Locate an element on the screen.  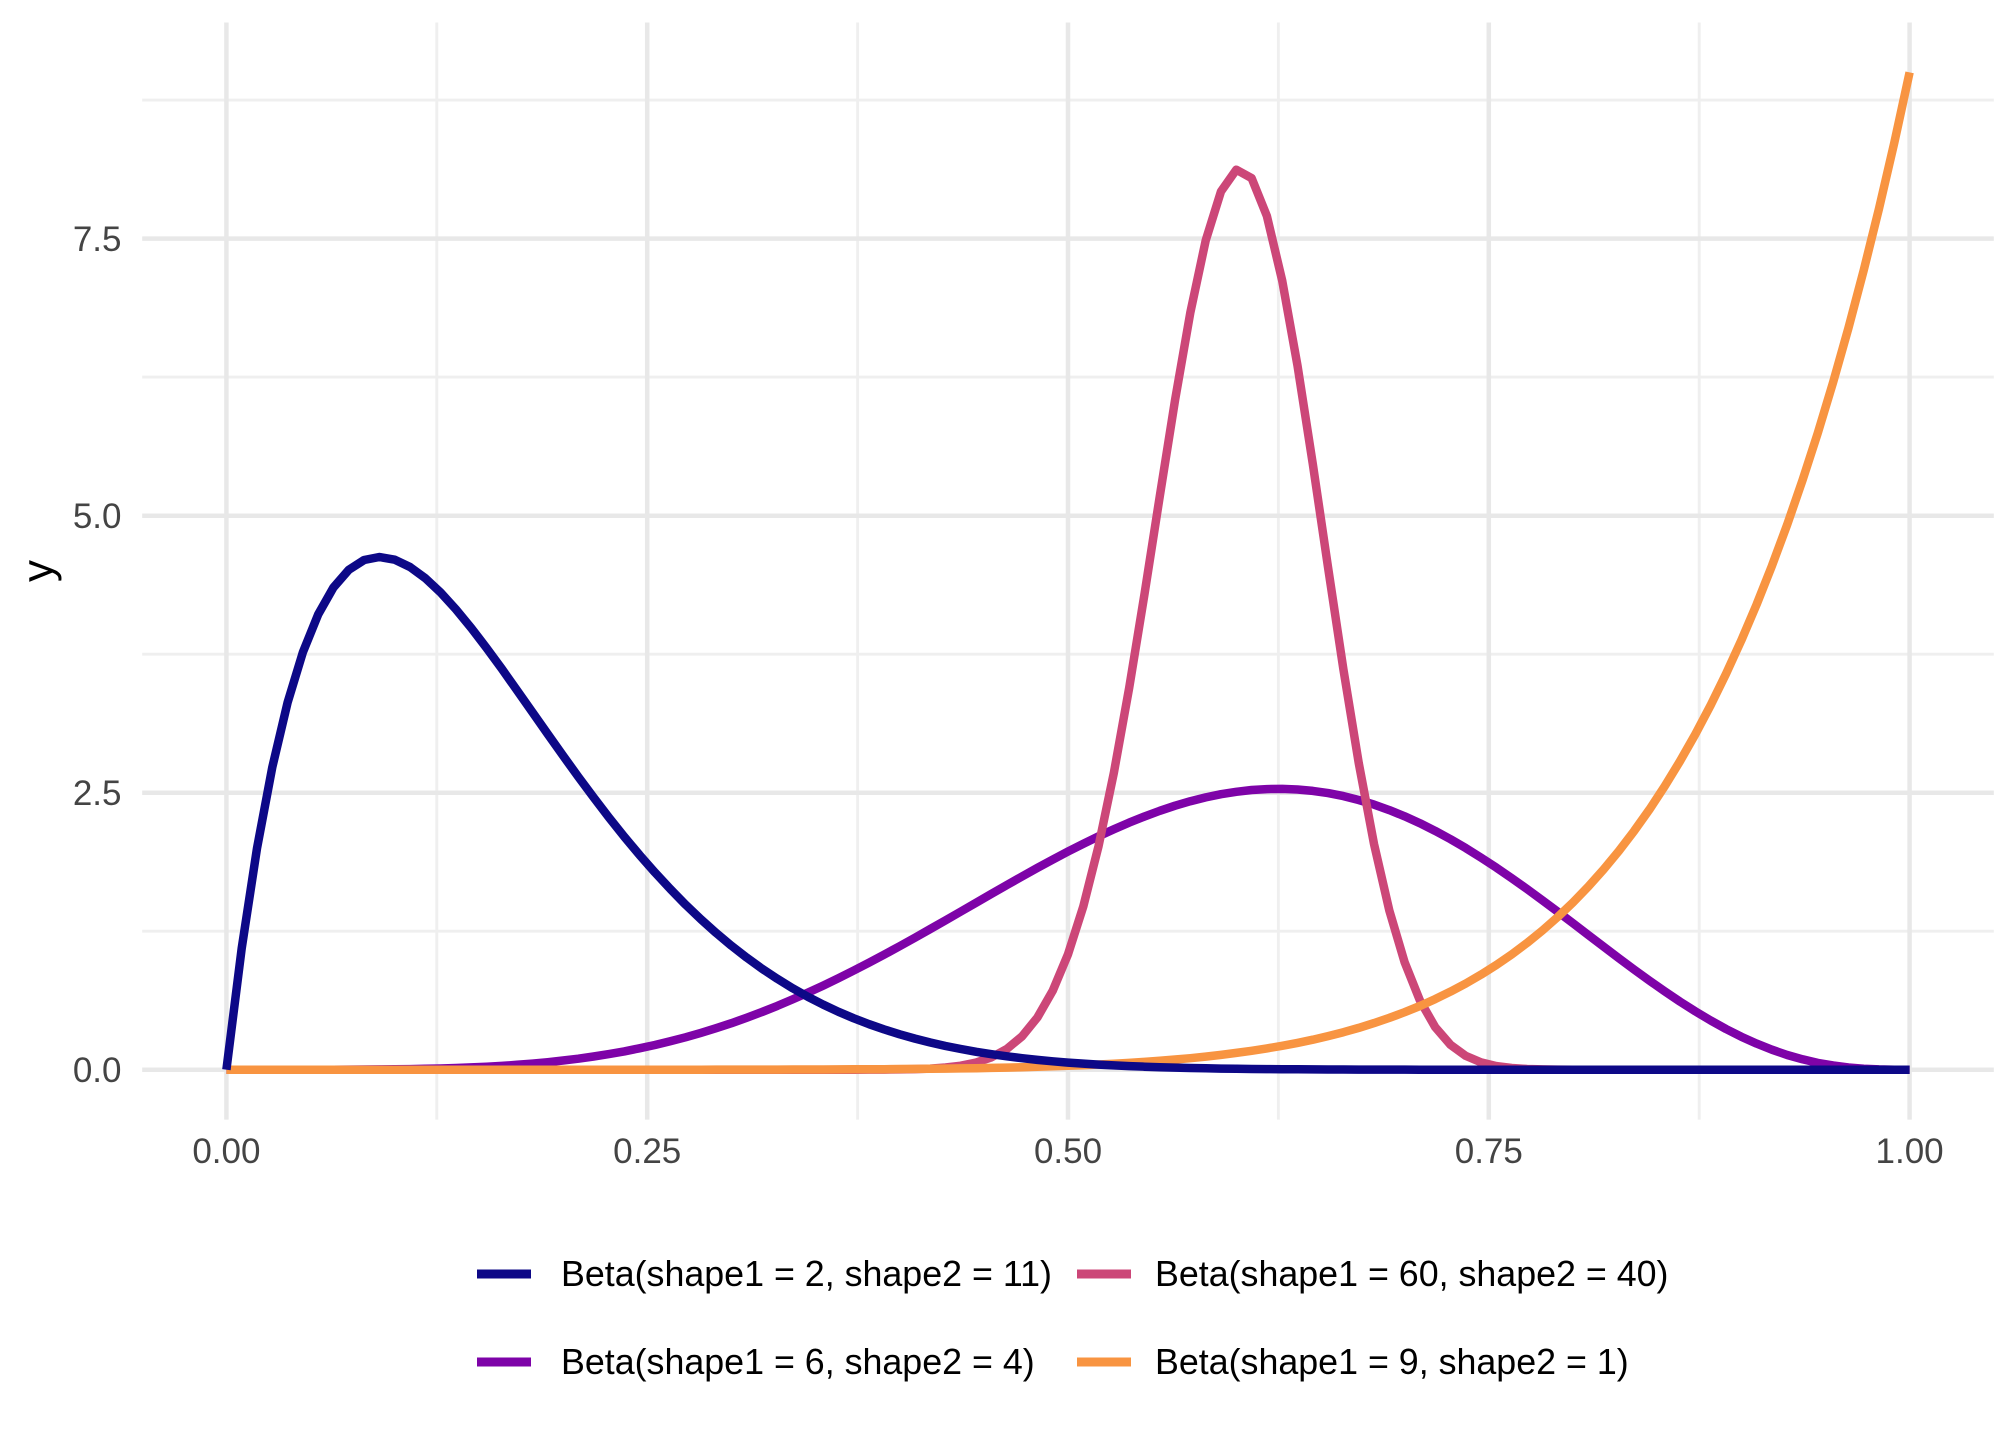
svg-text: Beta(shape1 = 6, shape2 = 4) is located at coordinates (798, 1362).